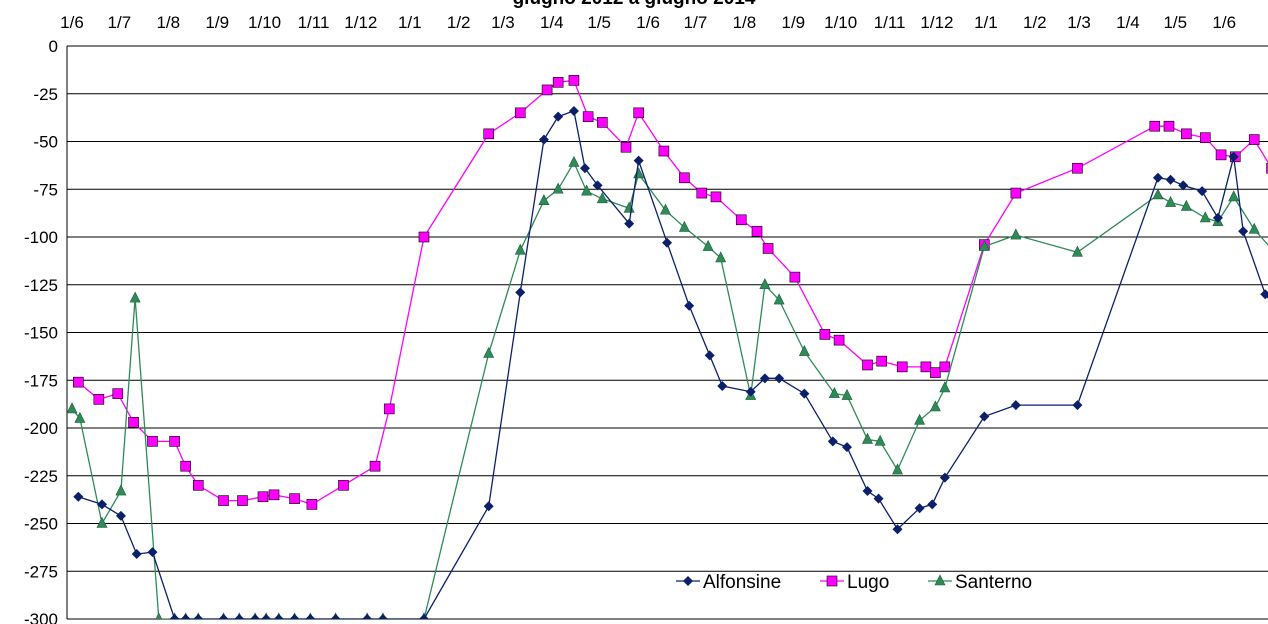  I want to click on x-tick-label: 1/2, so click(1035, 22).